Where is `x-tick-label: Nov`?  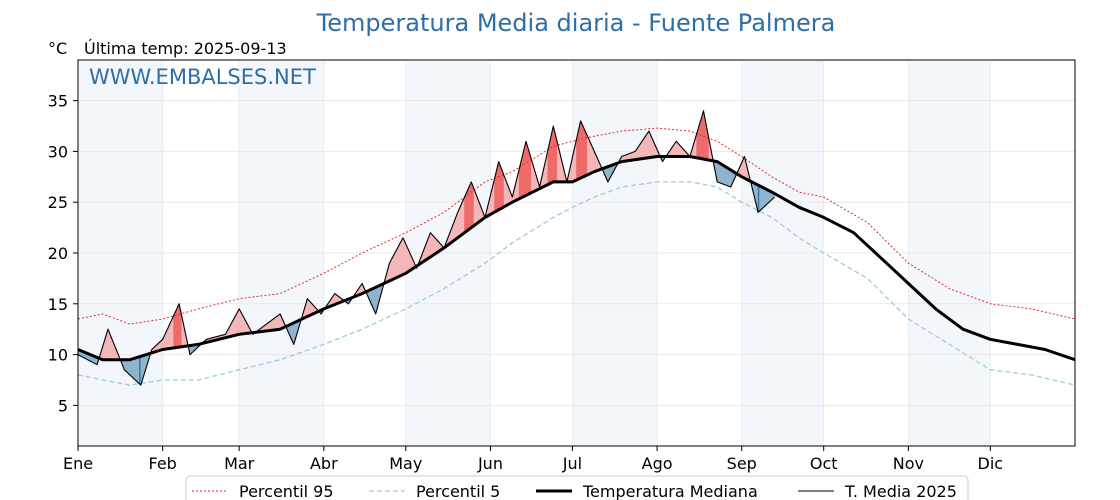 x-tick-label: Nov is located at coordinates (908, 463).